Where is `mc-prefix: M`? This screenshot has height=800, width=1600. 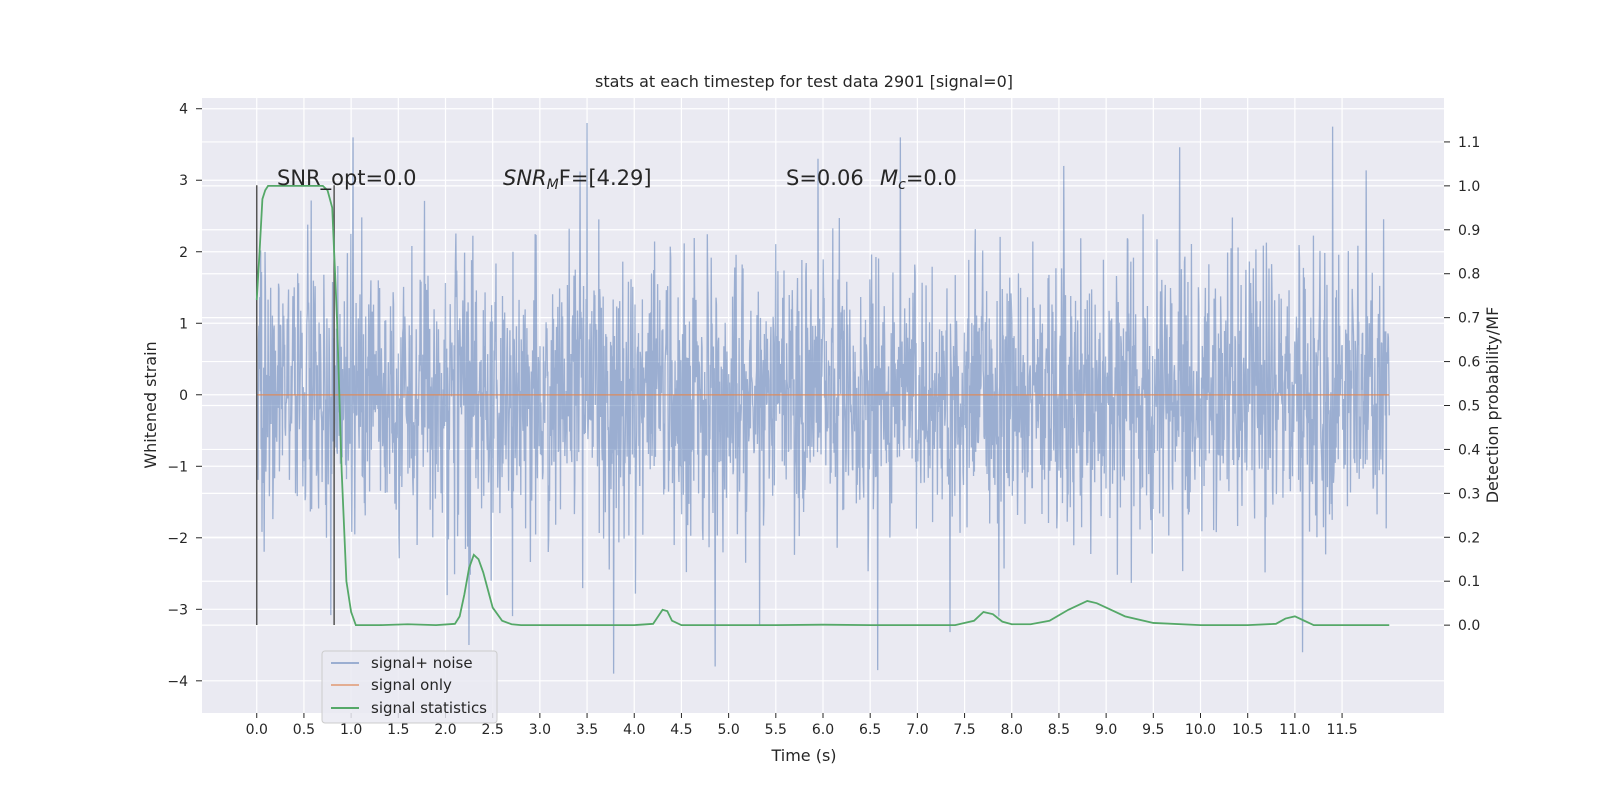
mc-prefix: M is located at coordinates (889, 178).